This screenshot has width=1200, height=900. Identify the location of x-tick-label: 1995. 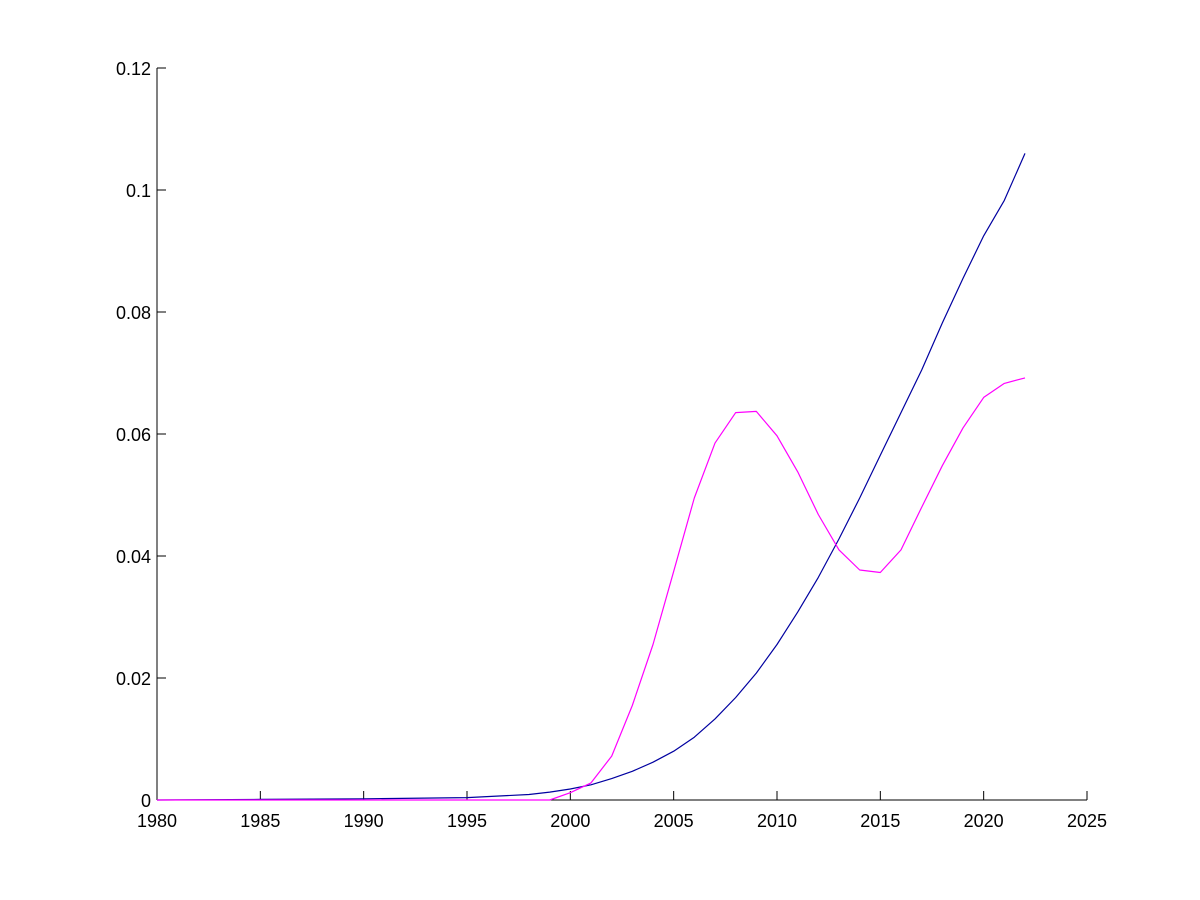
(467, 821).